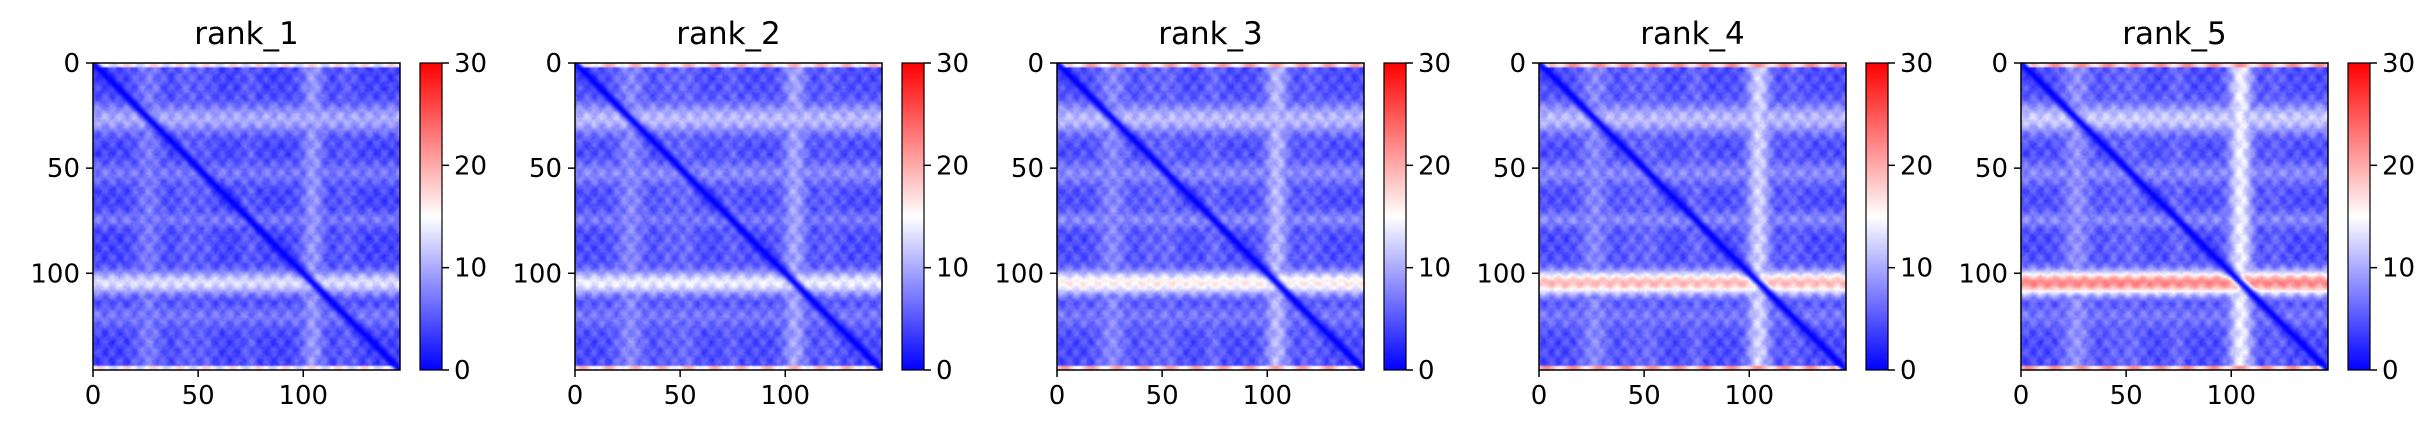  I want to click on panel-title: rank_2, so click(728, 34).